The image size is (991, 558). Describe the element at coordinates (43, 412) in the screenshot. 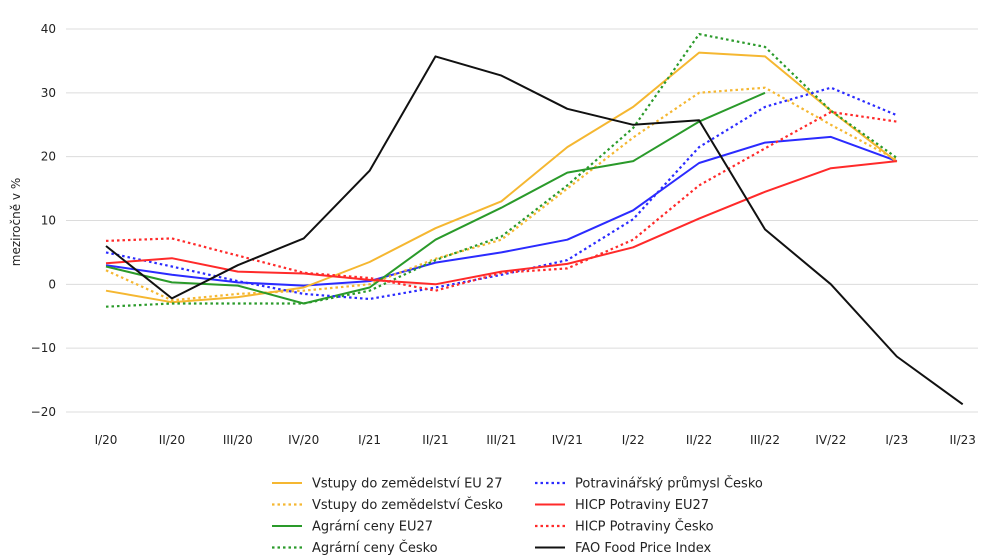

I see `y-tick-label: −20` at that location.